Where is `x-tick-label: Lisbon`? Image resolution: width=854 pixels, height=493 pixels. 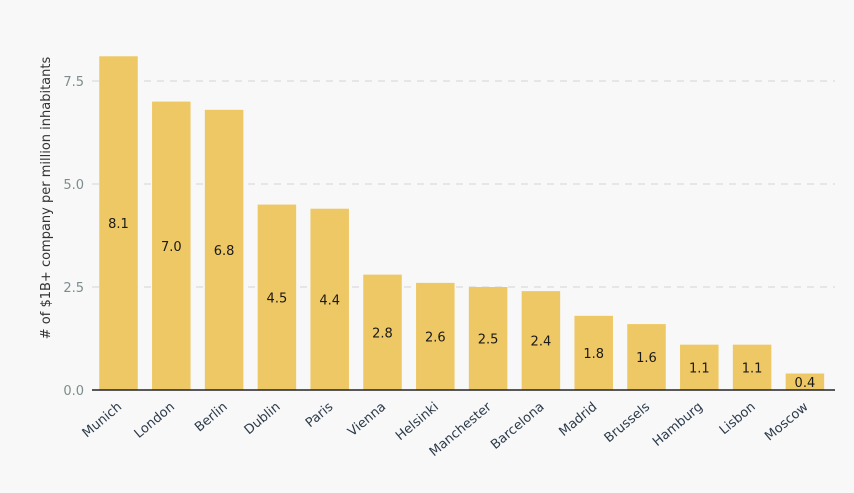
x-tick-label: Lisbon is located at coordinates (738, 419).